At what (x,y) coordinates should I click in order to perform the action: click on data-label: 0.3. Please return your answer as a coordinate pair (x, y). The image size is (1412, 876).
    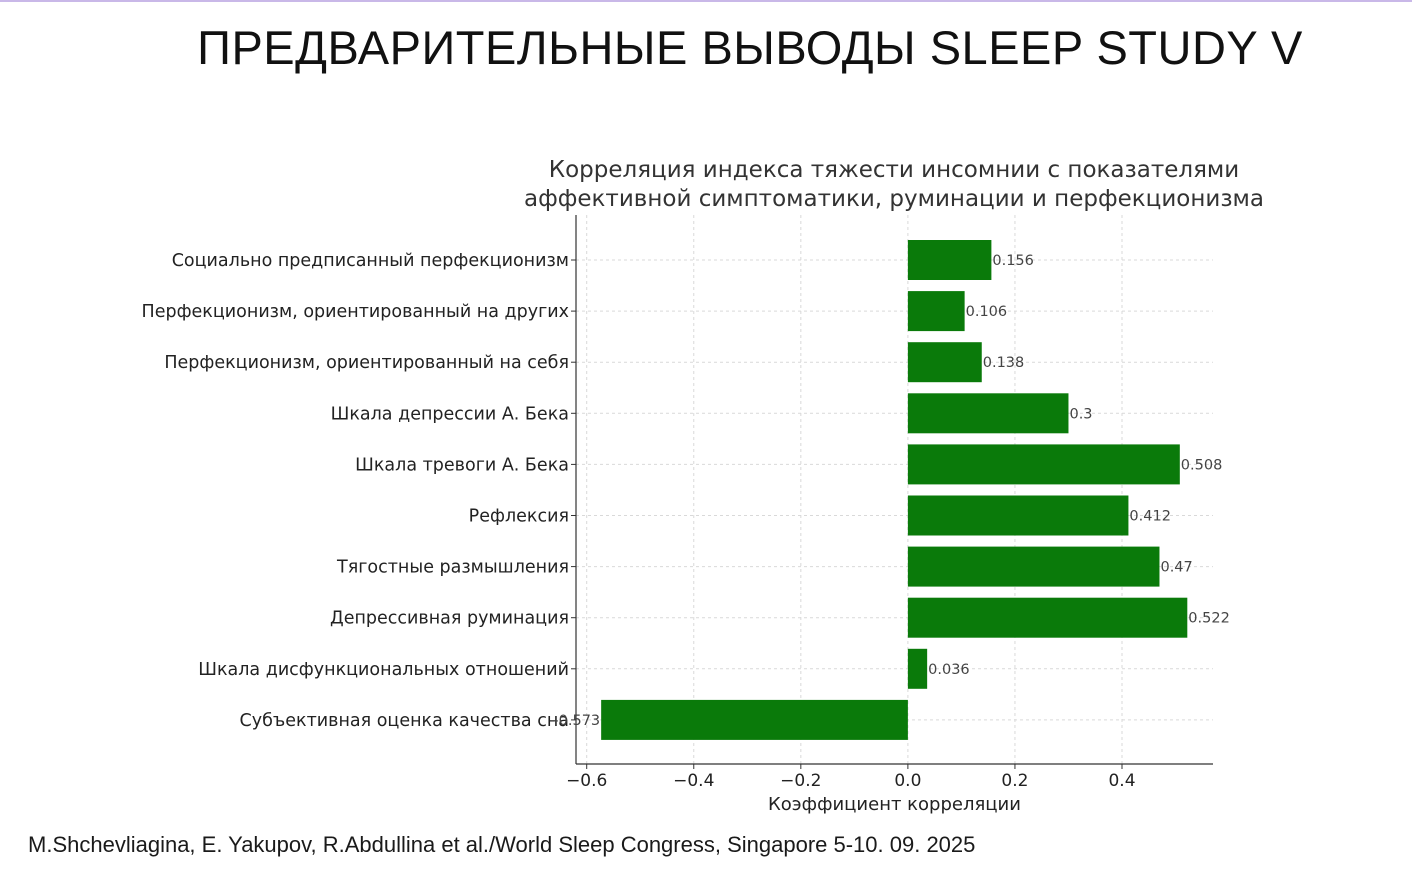
    Looking at the image, I should click on (1080, 414).